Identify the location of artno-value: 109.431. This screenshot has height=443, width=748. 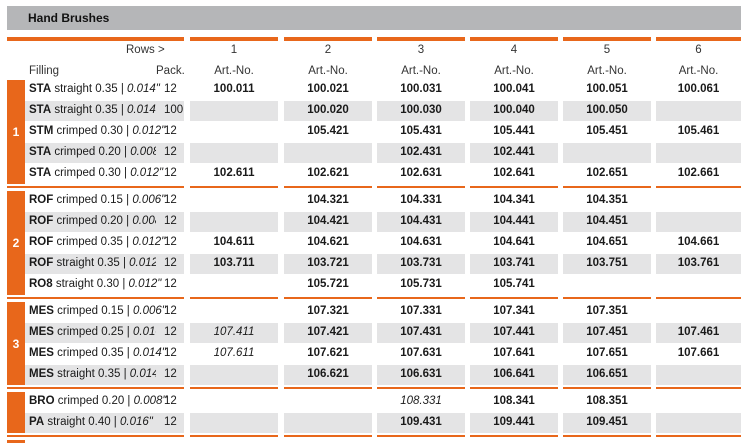
(421, 422).